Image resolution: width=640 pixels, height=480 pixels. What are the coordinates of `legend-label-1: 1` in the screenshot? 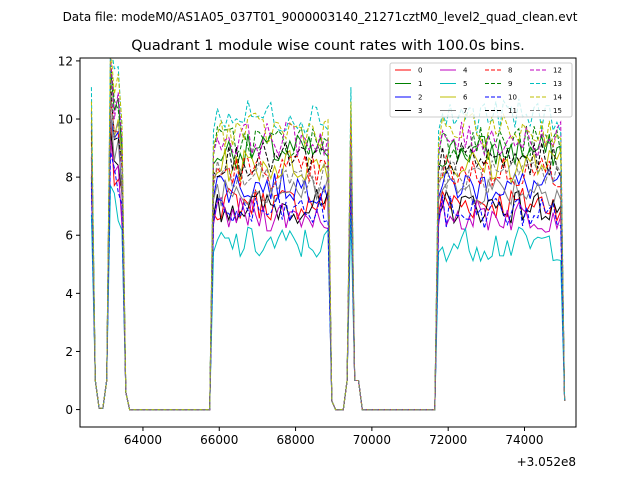 It's located at (420, 84).